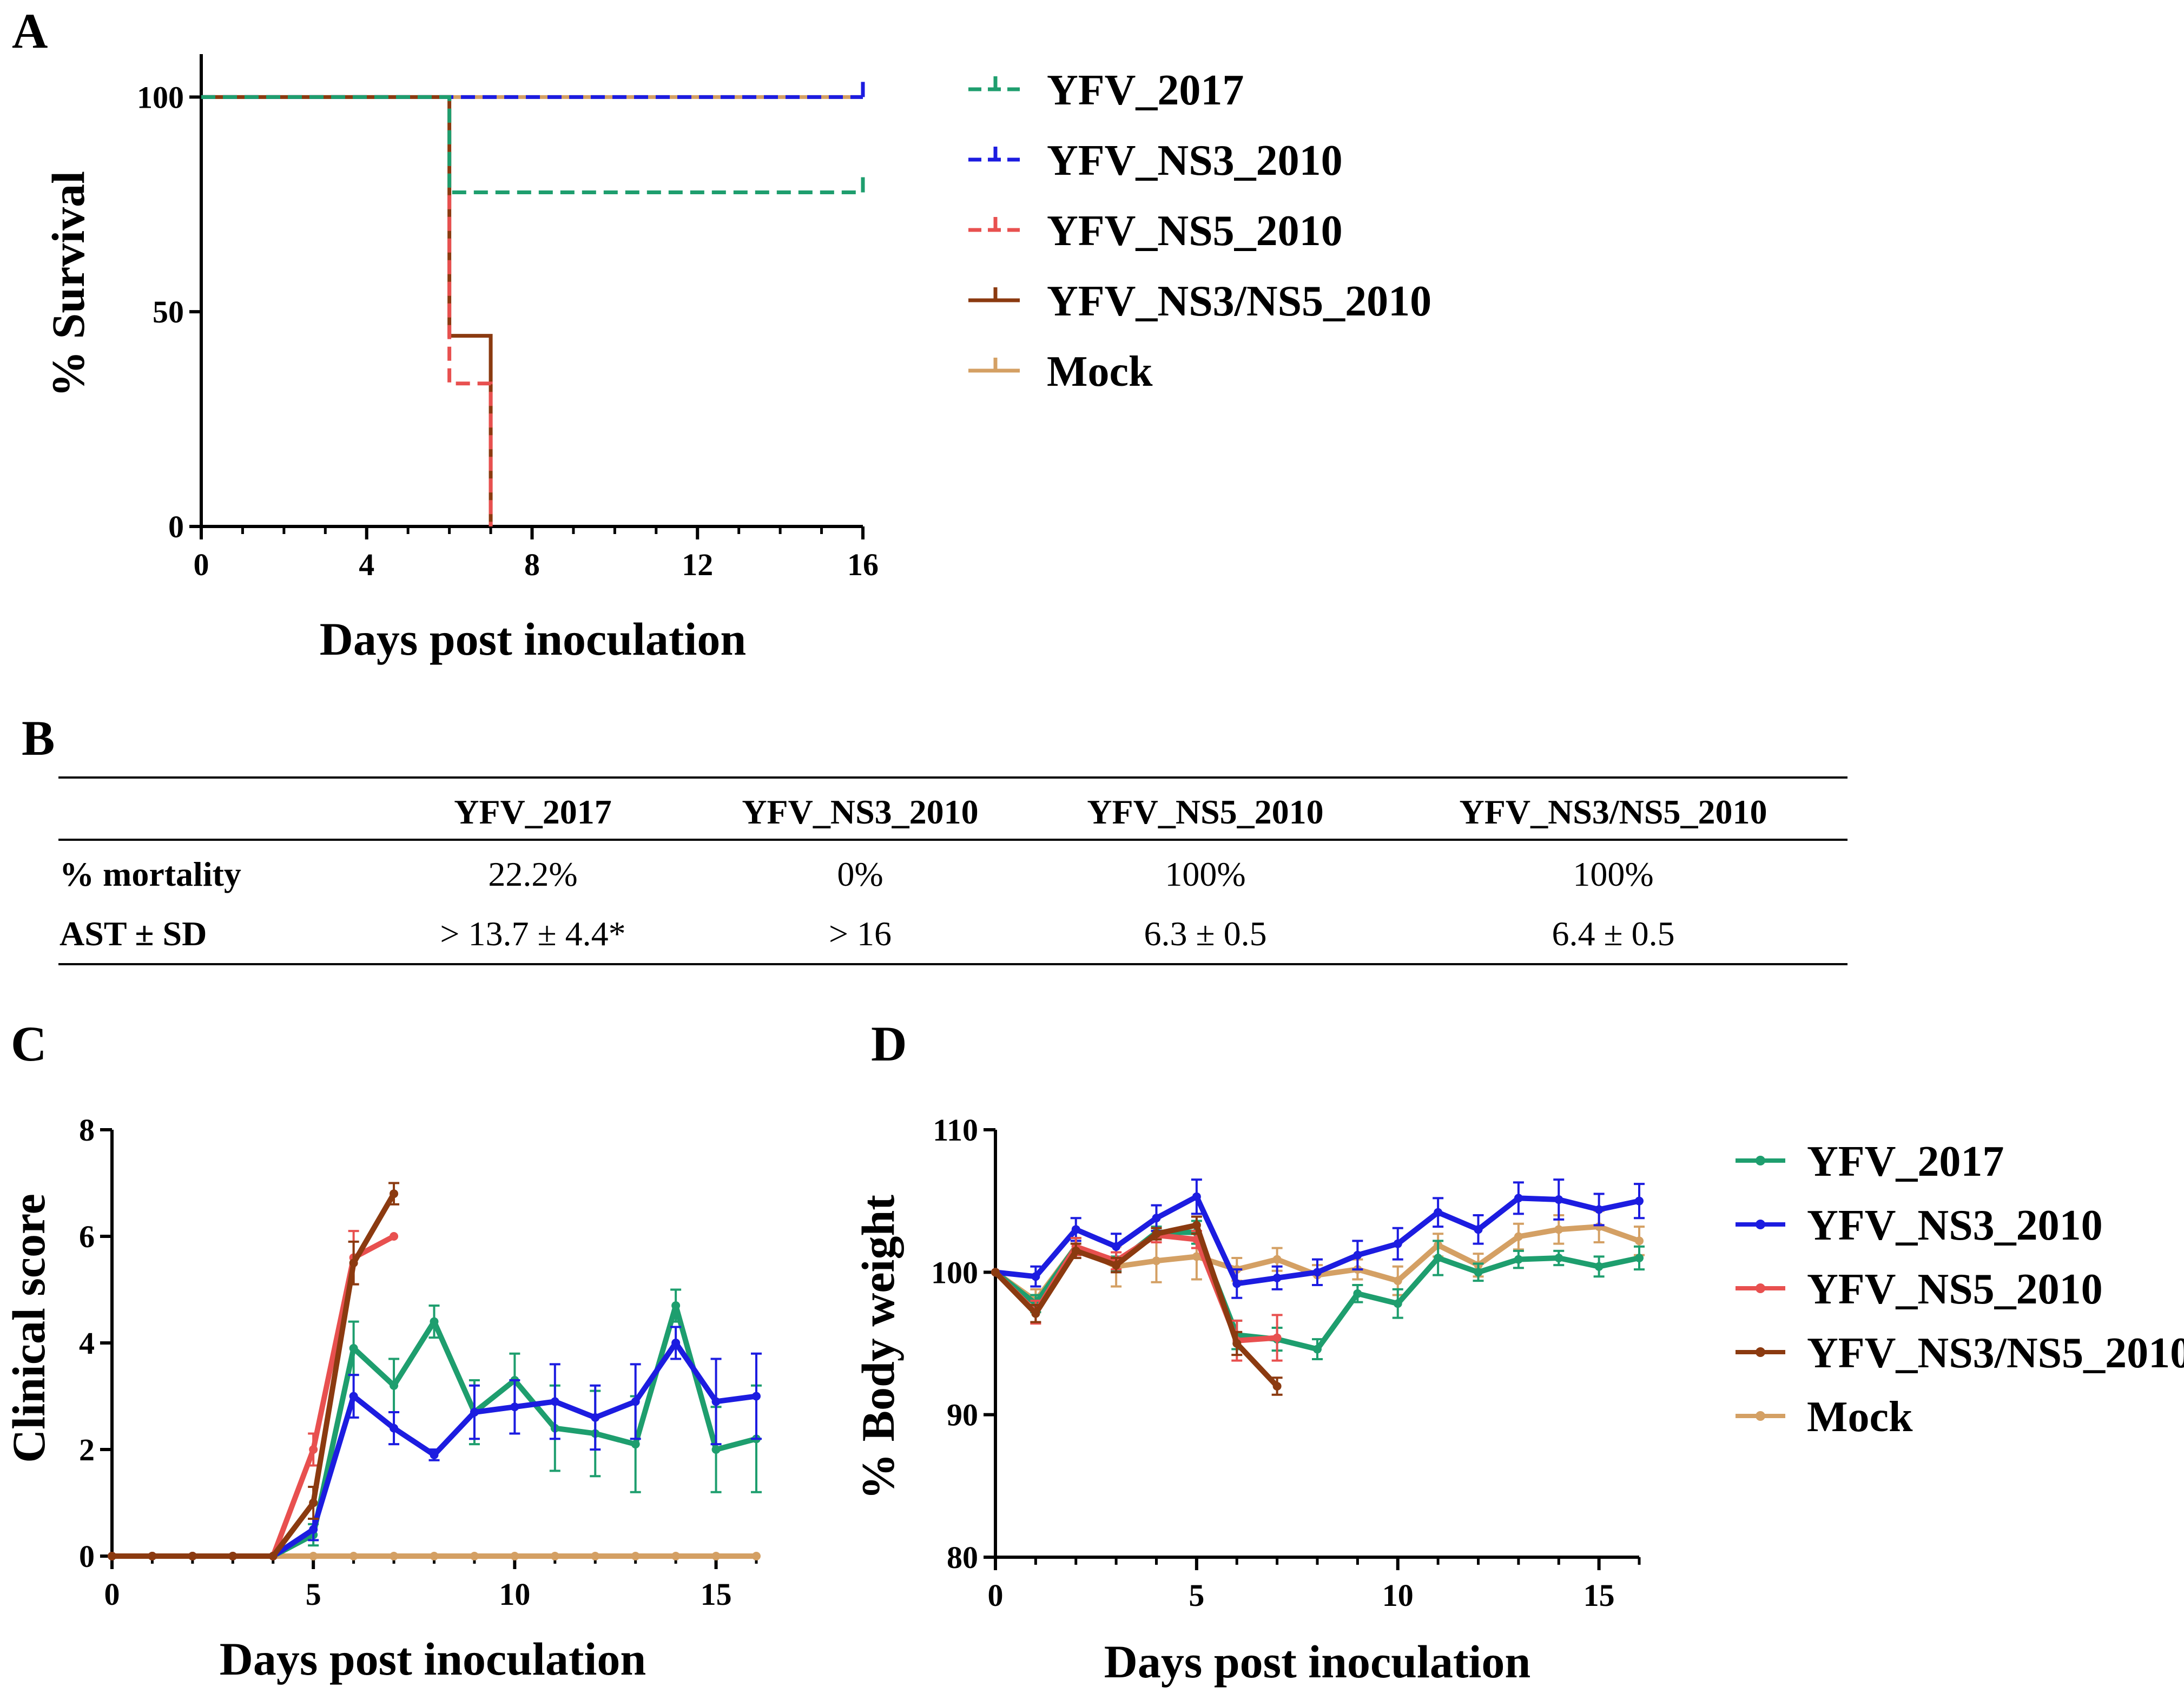  What do you see at coordinates (160, 97) in the screenshot?
I see `survival-y-tick-label: 100` at bounding box center [160, 97].